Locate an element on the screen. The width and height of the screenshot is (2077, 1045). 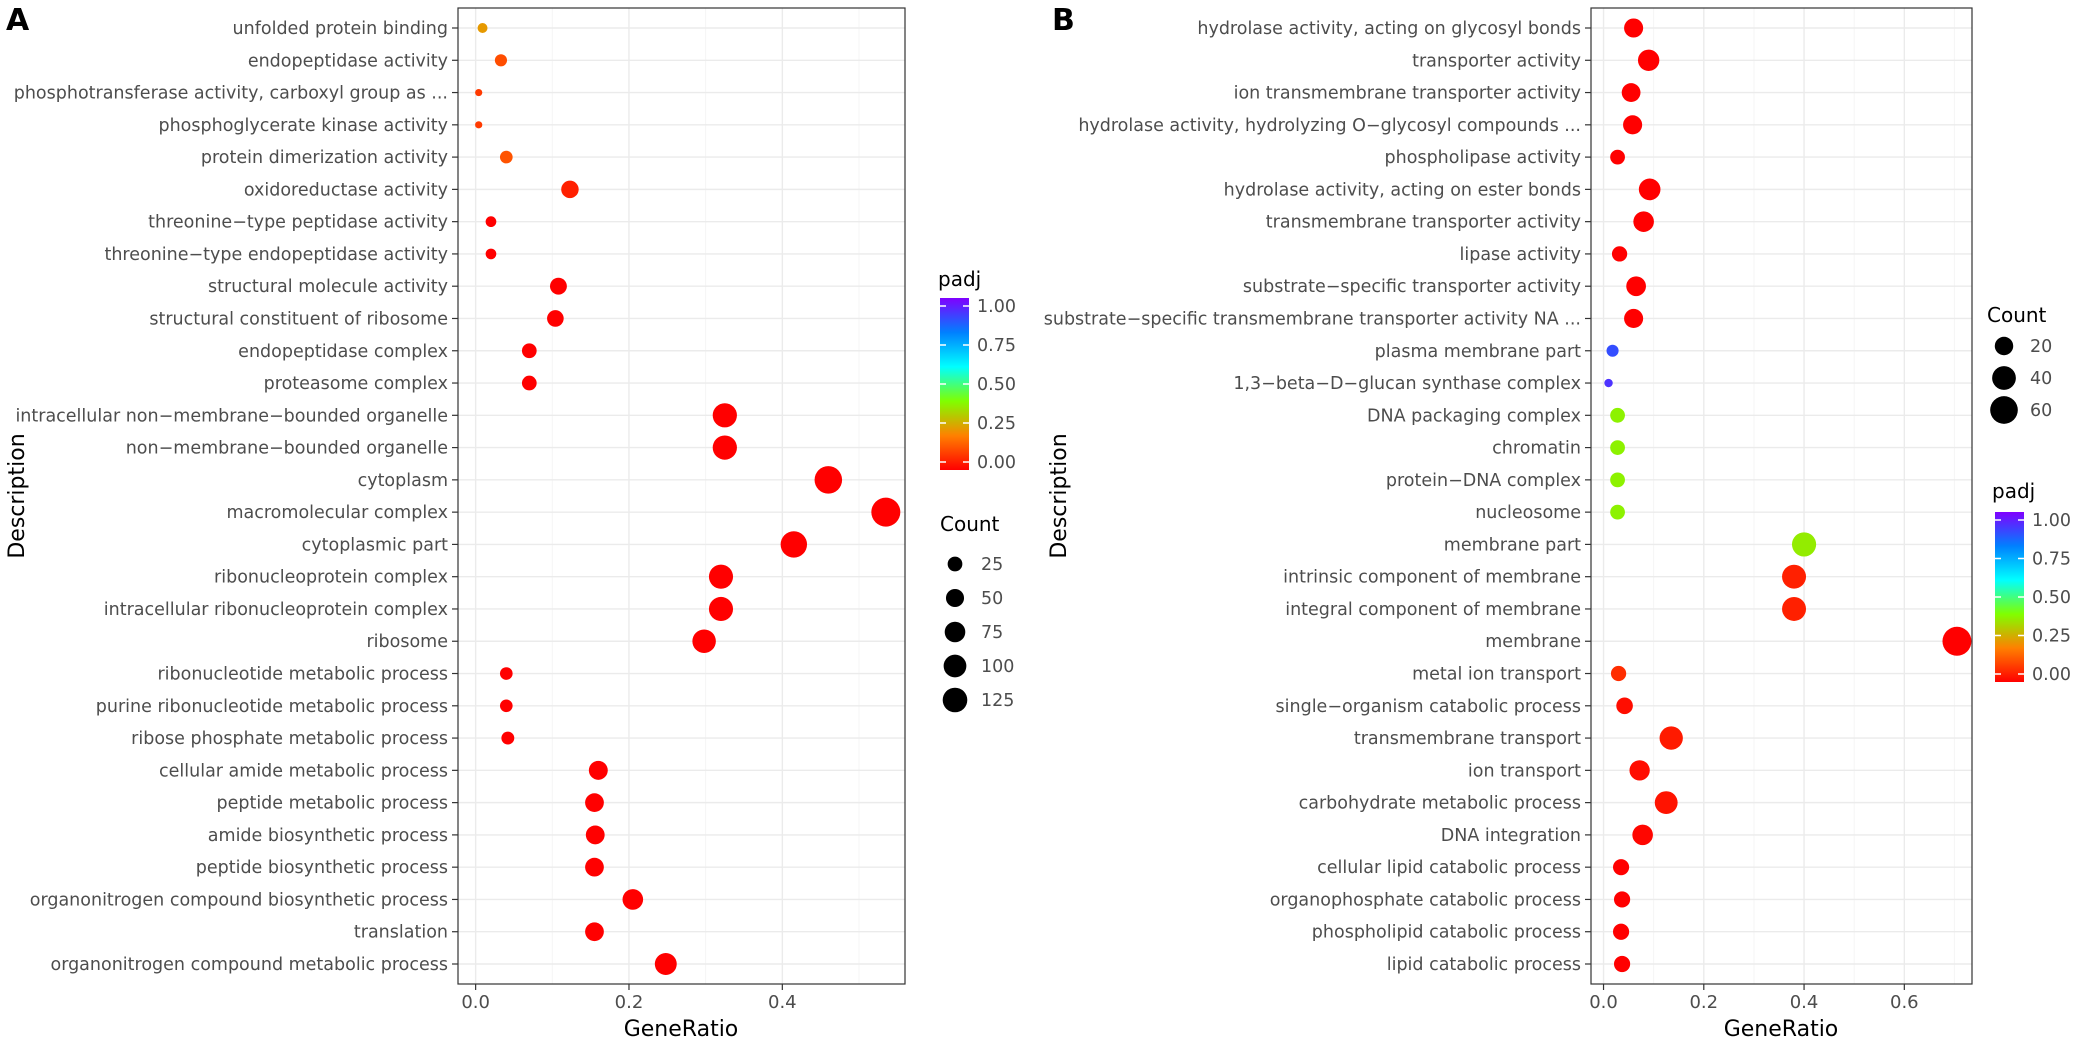
category-label: intrinsic component of membrane is located at coordinates (1432, 578).